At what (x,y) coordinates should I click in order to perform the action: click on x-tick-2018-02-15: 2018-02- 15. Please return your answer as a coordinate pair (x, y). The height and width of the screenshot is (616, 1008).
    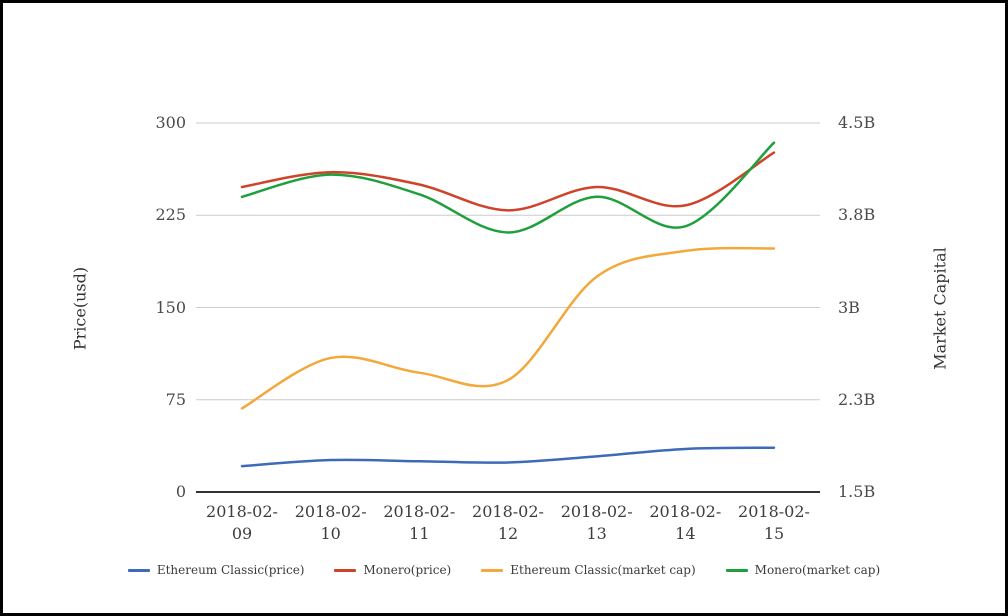
    Looking at the image, I should click on (774, 522).